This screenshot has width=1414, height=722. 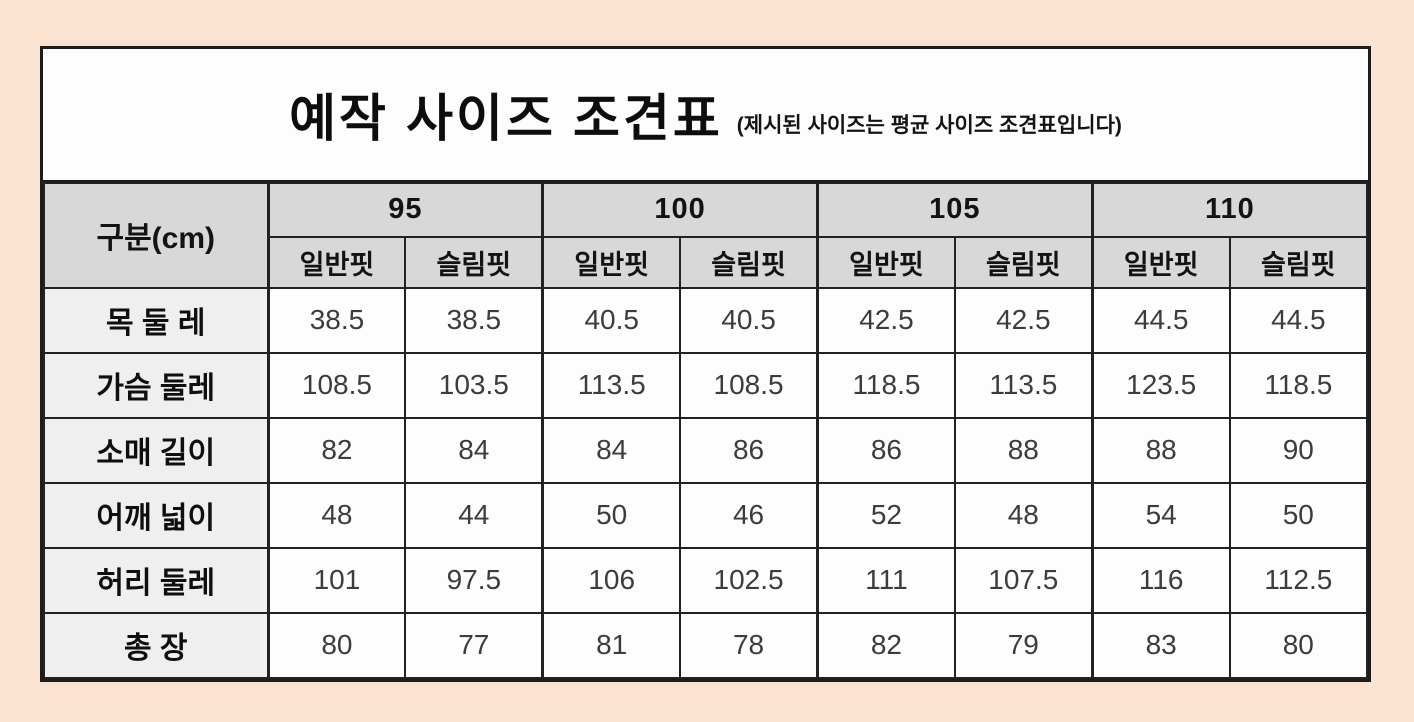 What do you see at coordinates (156, 320) in the screenshot?
I see `row-label: 목 둘 레` at bounding box center [156, 320].